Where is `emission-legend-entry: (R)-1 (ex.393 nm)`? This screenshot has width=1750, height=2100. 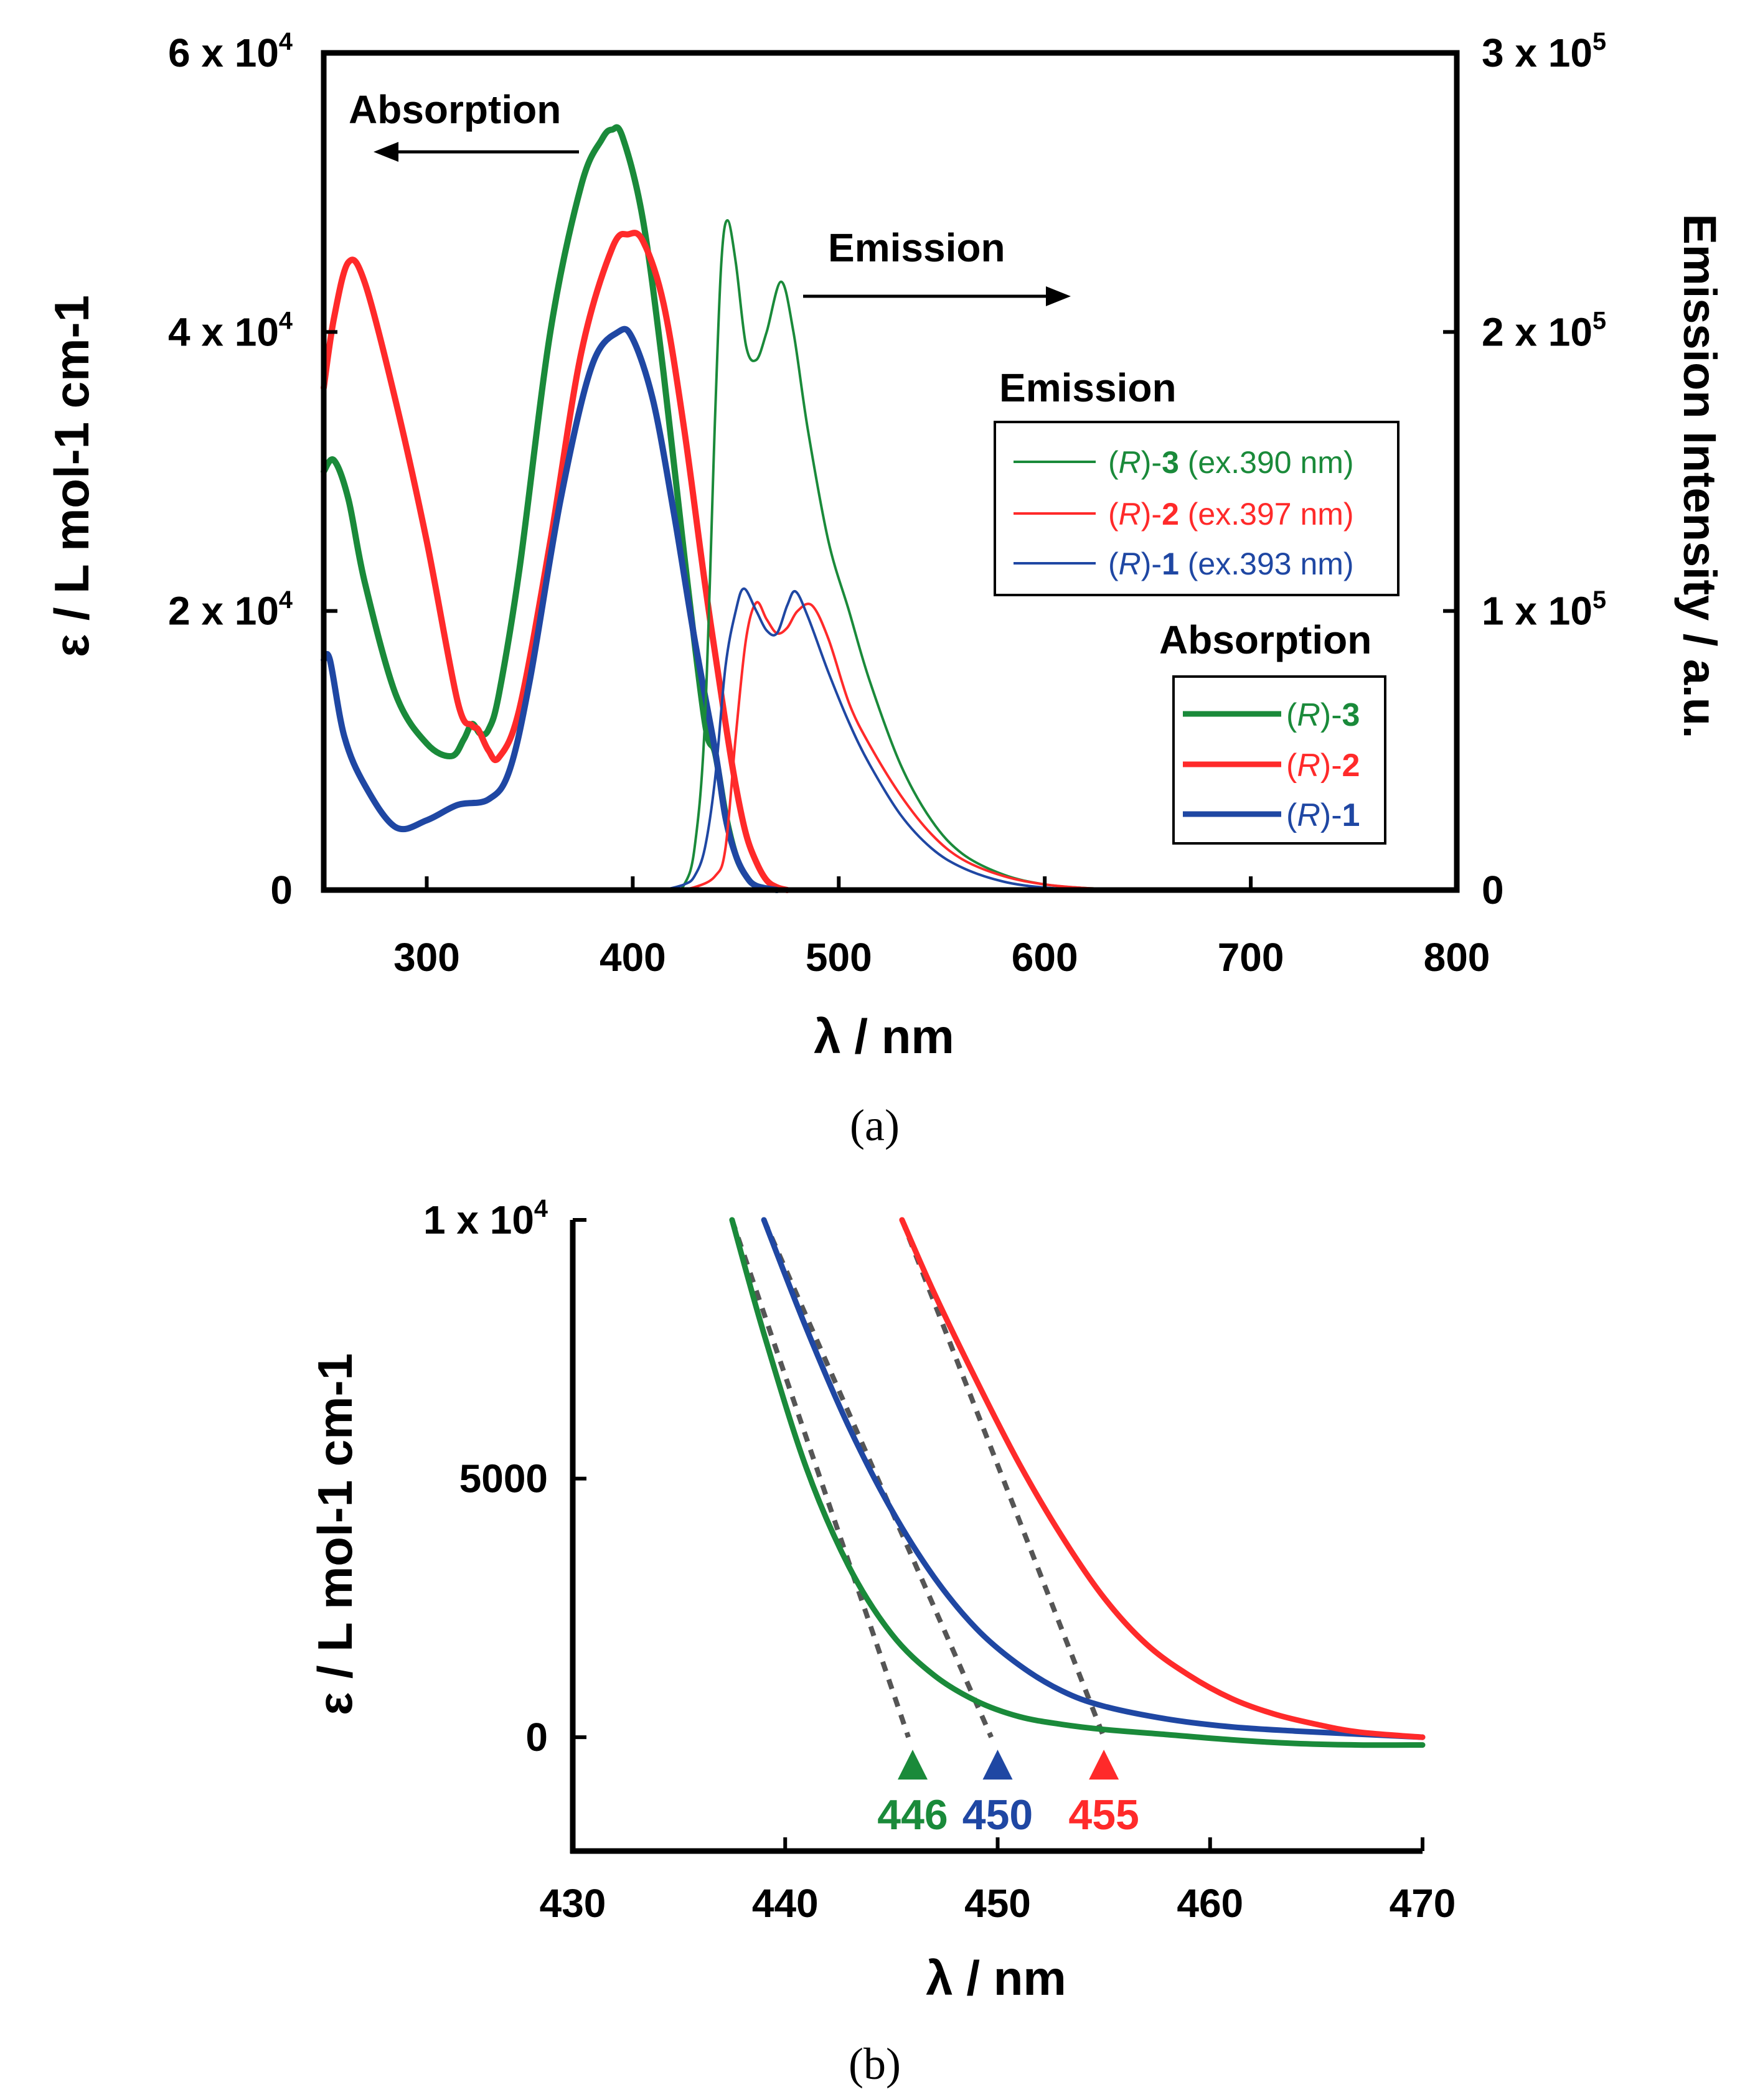
emission-legend-entry: (R)-1 (ex.393 nm) is located at coordinates (1184, 563).